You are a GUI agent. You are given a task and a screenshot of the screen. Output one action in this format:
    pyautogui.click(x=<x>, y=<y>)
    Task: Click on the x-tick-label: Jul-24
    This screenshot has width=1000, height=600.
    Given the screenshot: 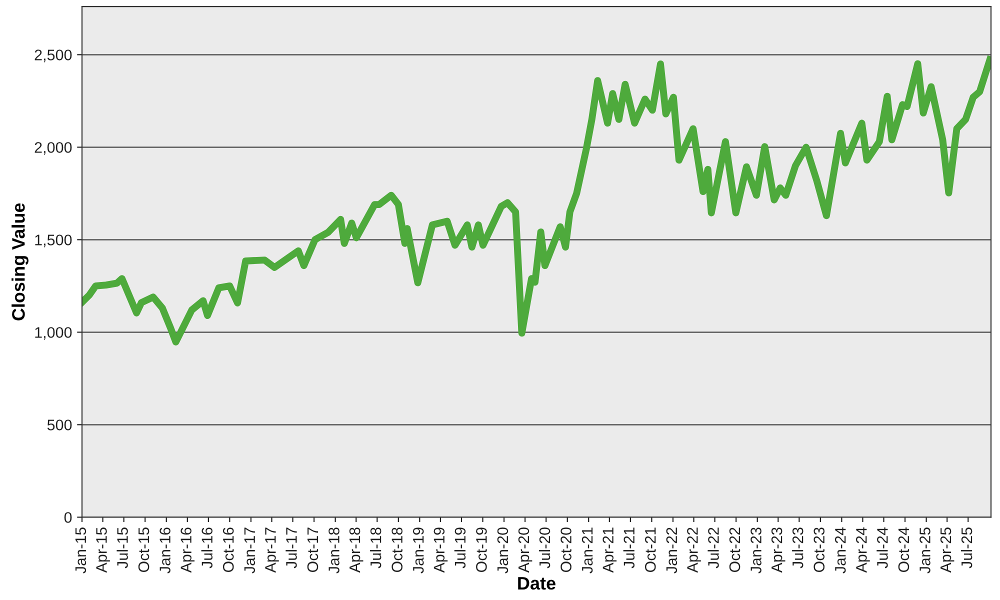 What is the action you would take?
    pyautogui.click(x=882, y=547)
    